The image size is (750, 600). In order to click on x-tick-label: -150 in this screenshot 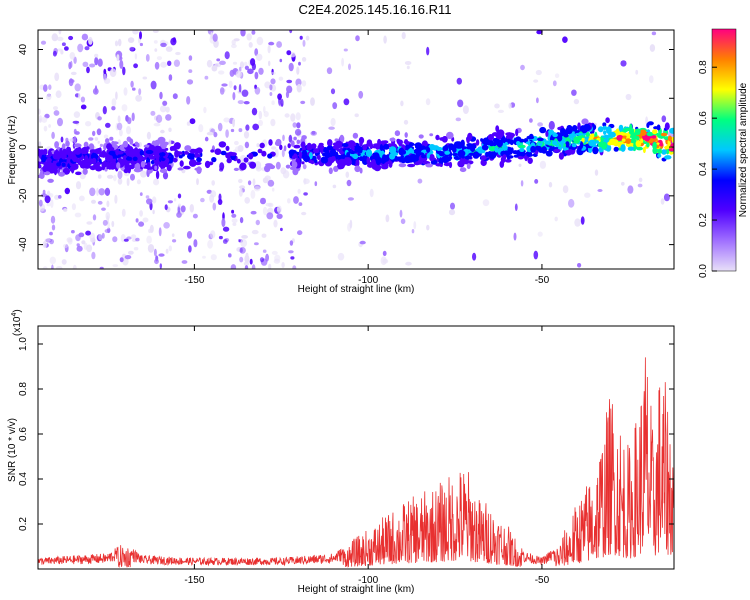, I will do `click(194, 580)`.